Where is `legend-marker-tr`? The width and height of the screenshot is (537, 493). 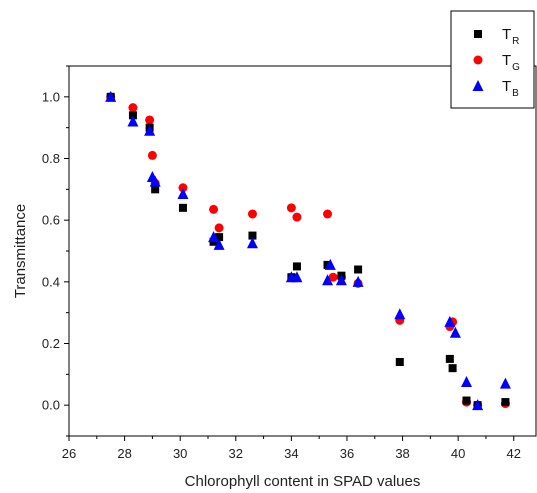 legend-marker-tr is located at coordinates (478, 34).